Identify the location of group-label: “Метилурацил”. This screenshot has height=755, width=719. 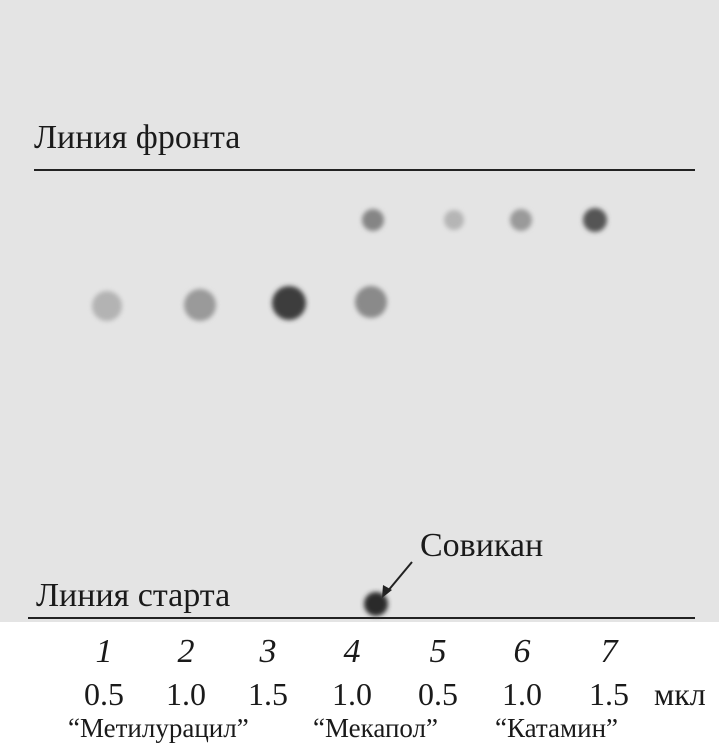
(158, 728).